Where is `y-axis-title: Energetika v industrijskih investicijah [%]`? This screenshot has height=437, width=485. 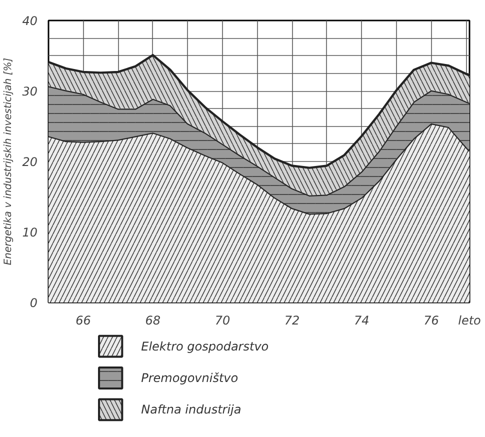 y-axis-title: Energetika v industrijskih investicijah [%] is located at coordinates (8, 162).